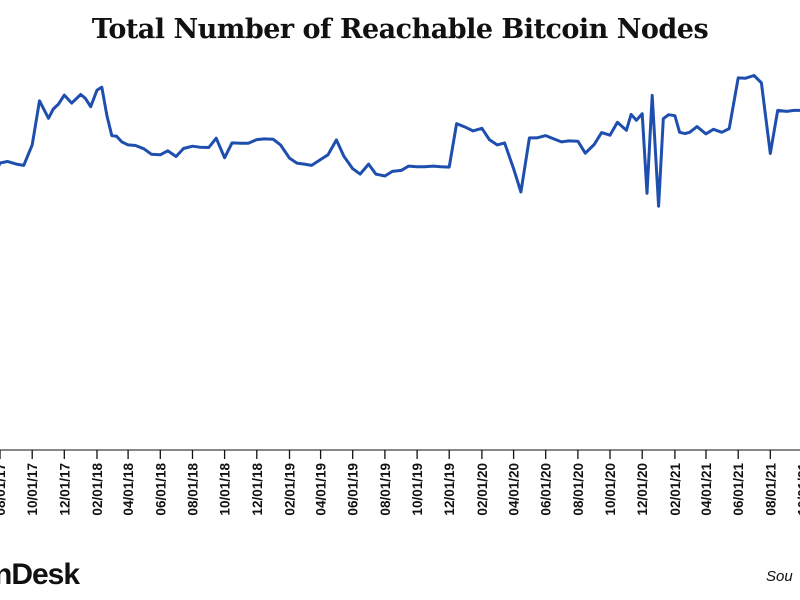  What do you see at coordinates (449, 489) in the screenshot?
I see `x-tick-label: 12/01/19` at bounding box center [449, 489].